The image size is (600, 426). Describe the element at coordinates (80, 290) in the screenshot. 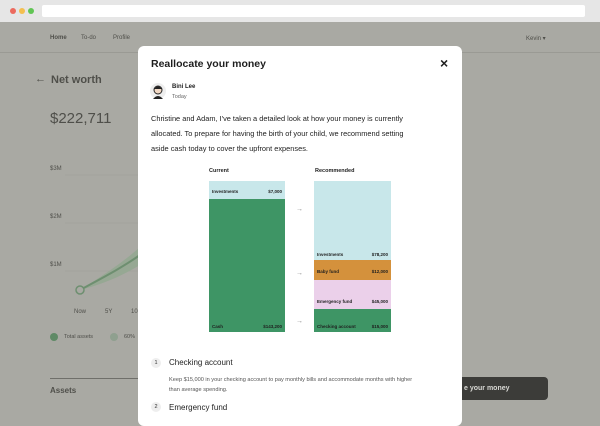

I see `point` at that location.